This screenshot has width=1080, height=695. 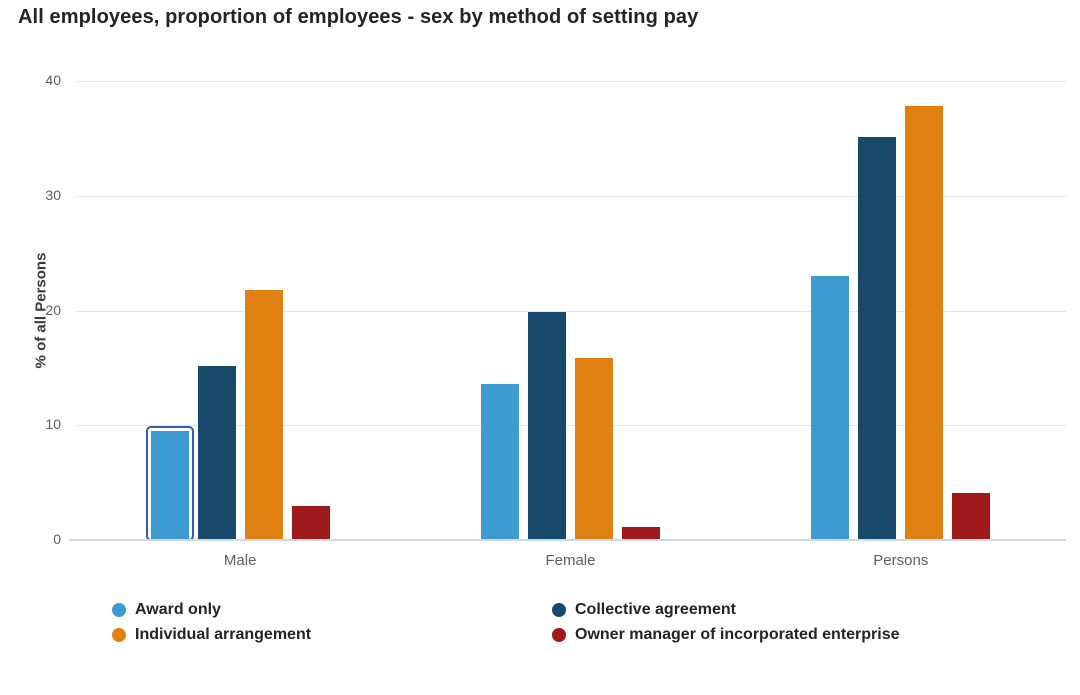 What do you see at coordinates (332, 609) in the screenshot?
I see `legend-item-award-only: Award only` at bounding box center [332, 609].